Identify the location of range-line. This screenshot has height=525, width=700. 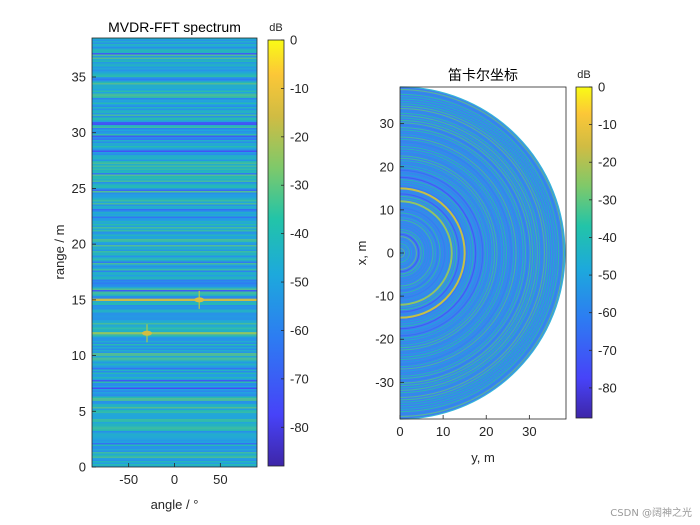
(174, 300).